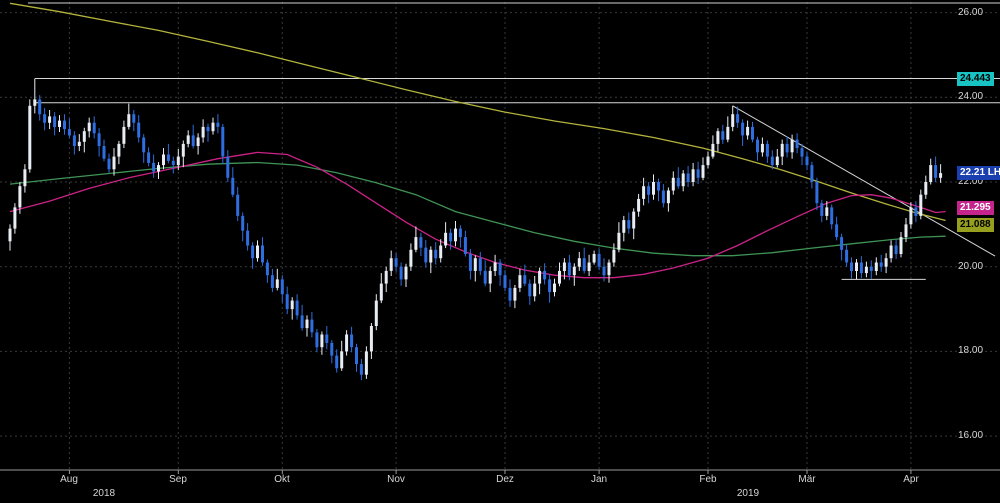 The width and height of the screenshot is (1000, 503). Describe the element at coordinates (971, 266) in the screenshot. I see `y-axis-tick-label: 20.00` at that location.